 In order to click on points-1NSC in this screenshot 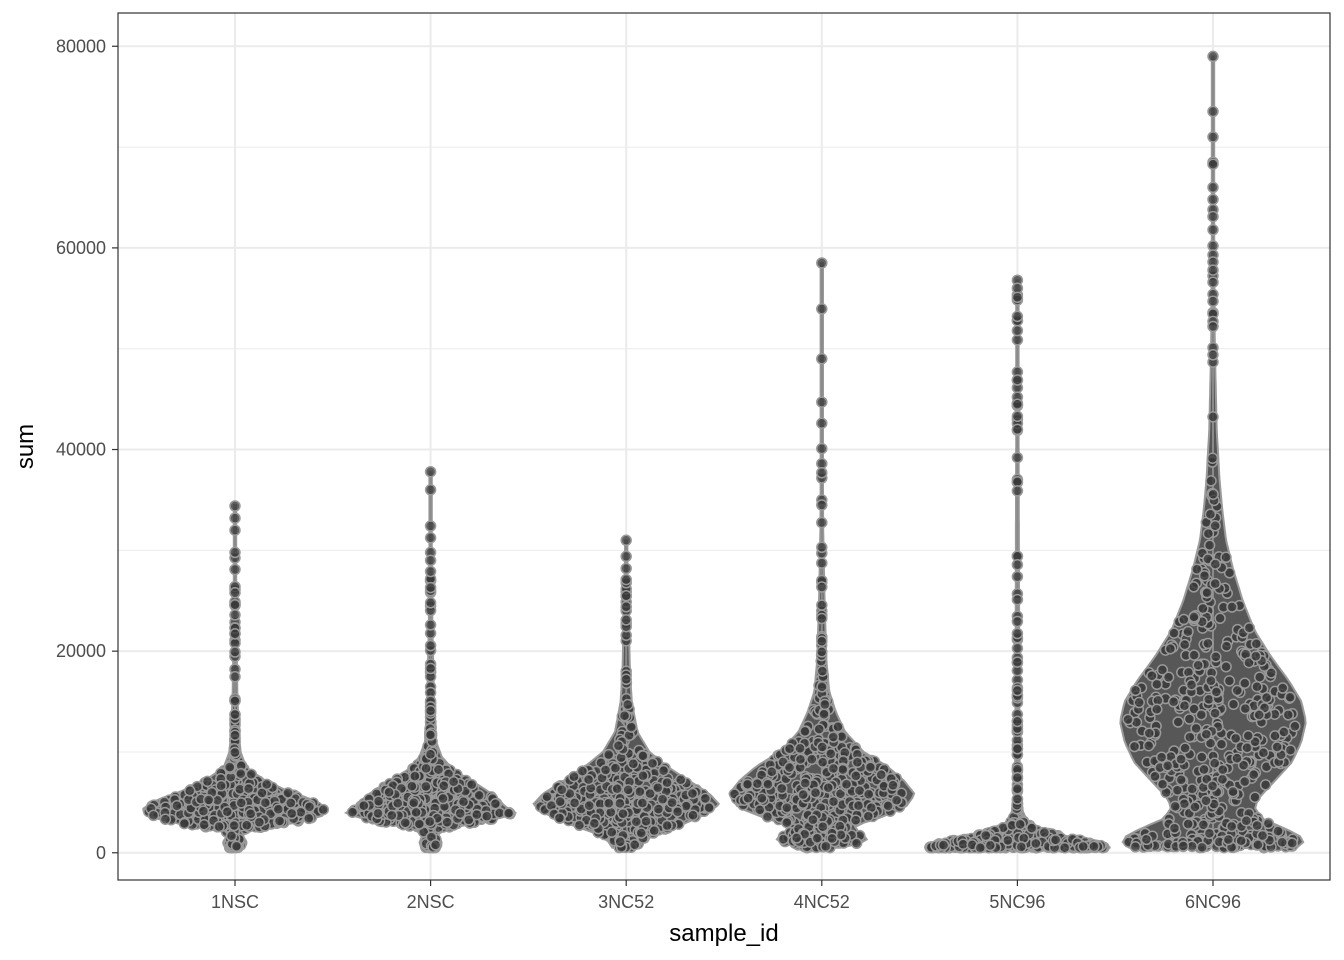, I will do `click(236, 677)`.